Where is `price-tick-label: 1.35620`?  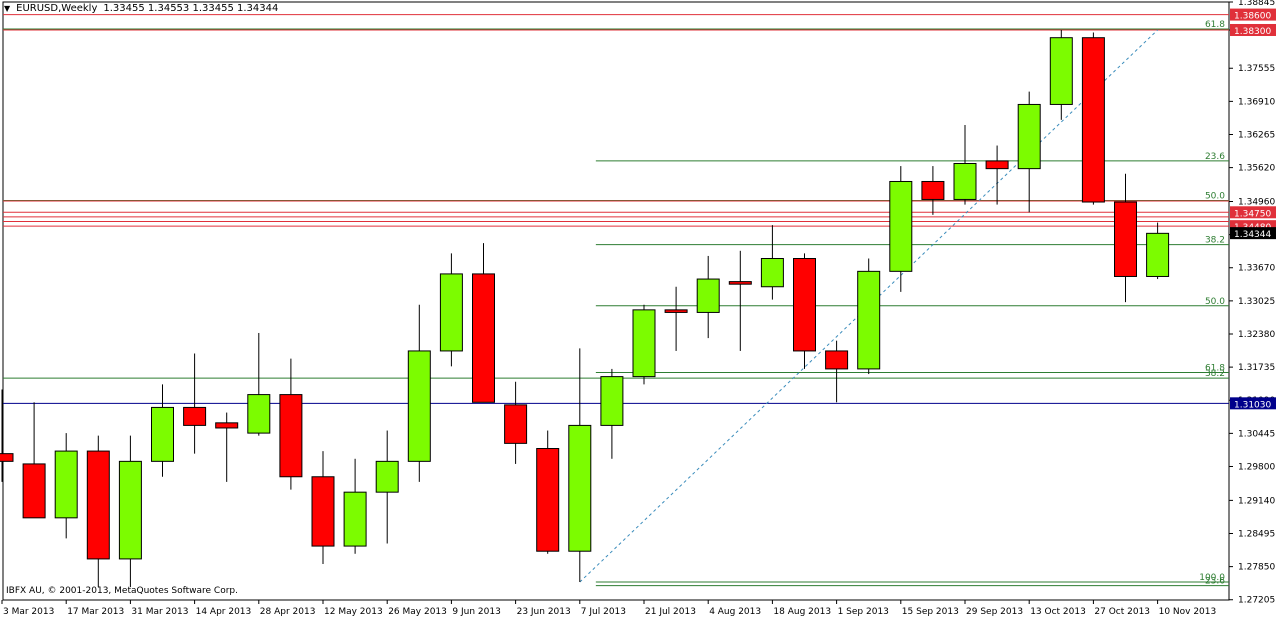
price-tick-label: 1.35620 is located at coordinates (1256, 169).